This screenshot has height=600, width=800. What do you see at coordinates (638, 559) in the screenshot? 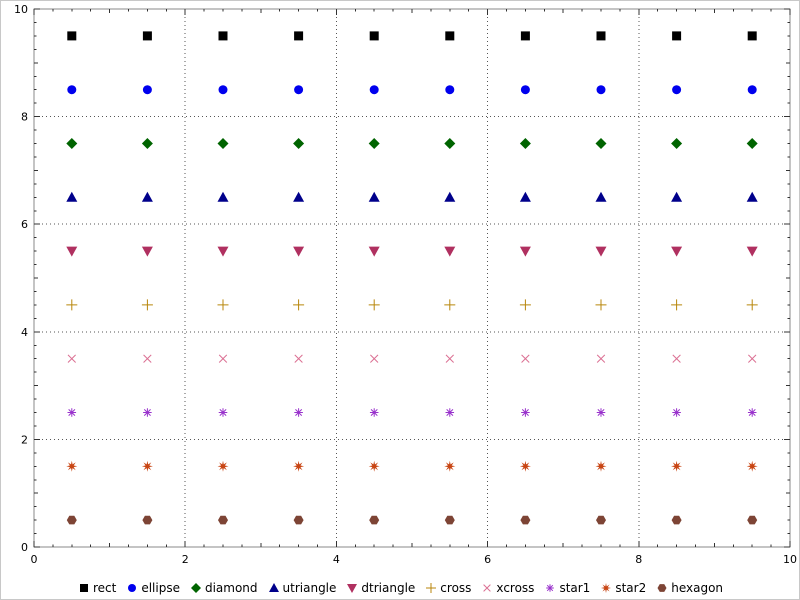
I see `x-tick-label: 8` at bounding box center [638, 559].